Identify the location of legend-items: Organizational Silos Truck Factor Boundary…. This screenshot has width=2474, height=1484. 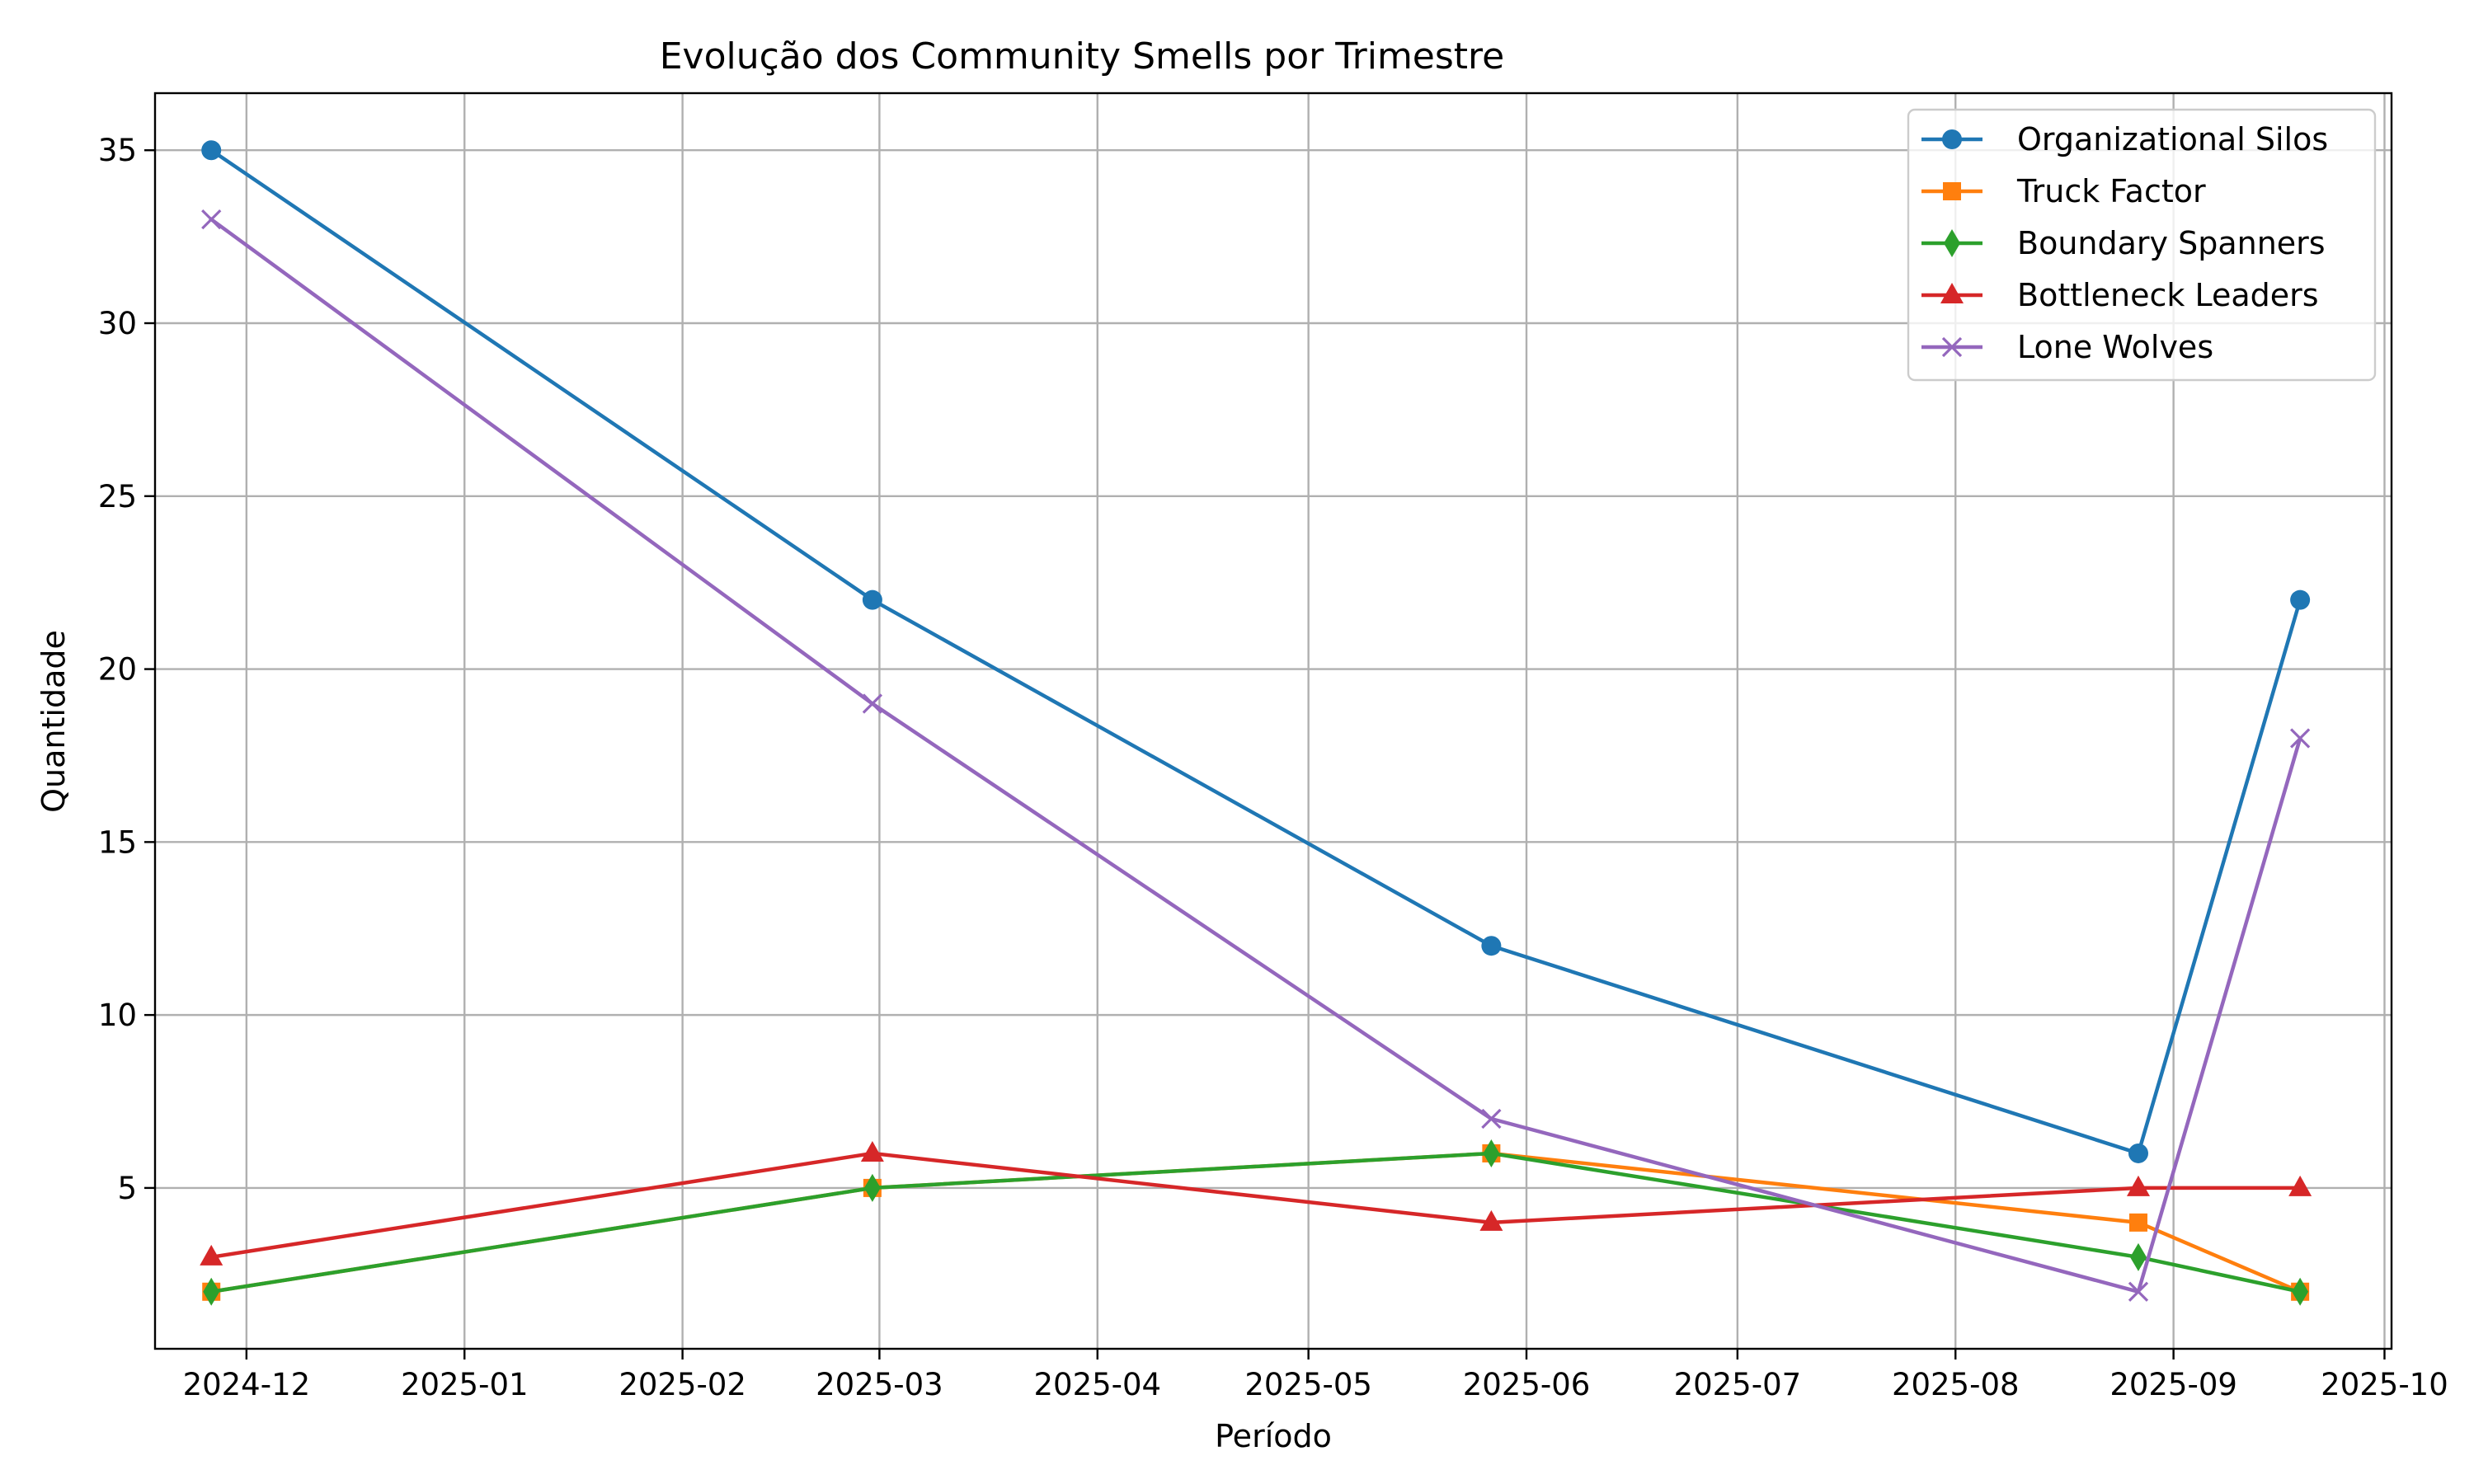
(2124, 243).